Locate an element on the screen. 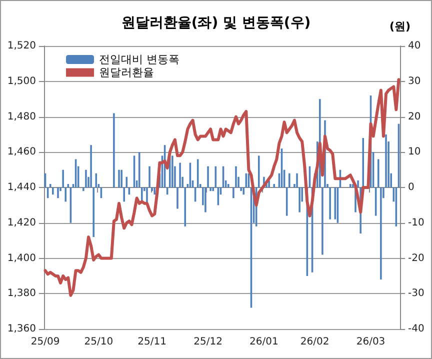  x-tick-label: 26/03 is located at coordinates (371, 342).